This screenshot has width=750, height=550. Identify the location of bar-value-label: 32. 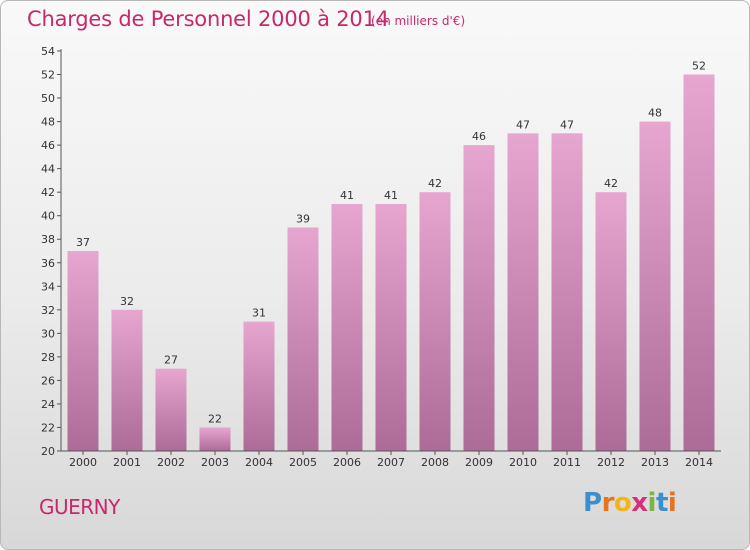
(127, 301).